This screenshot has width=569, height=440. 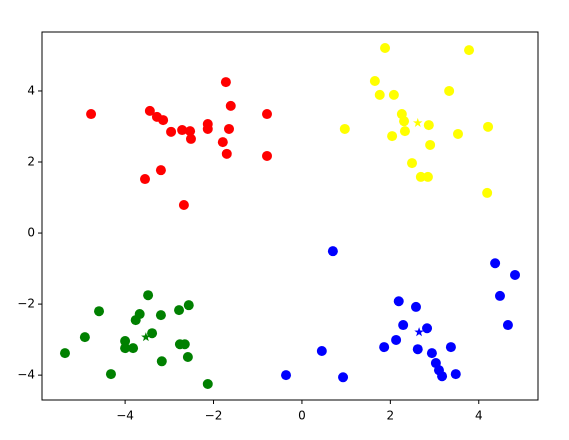 I want to click on y-tick-label: 0, so click(x=31, y=233).